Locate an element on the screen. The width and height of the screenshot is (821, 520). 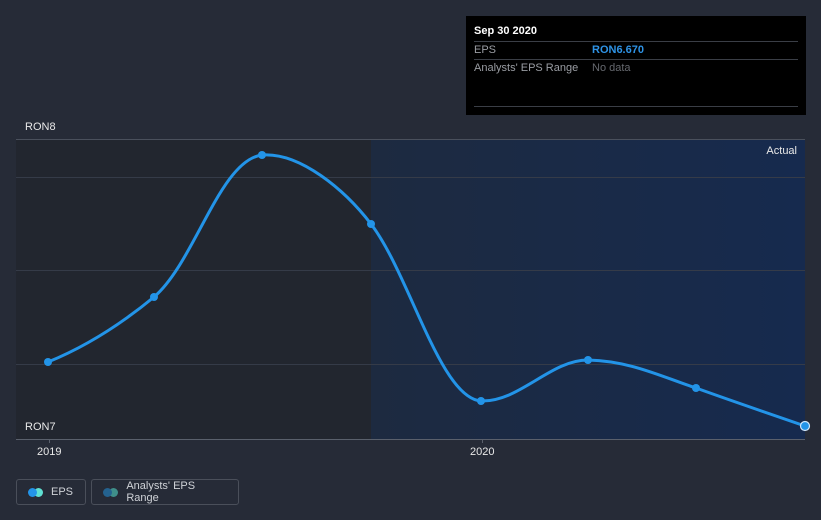
tooltip-date: Sep 30 2020 is located at coordinates (505, 31).